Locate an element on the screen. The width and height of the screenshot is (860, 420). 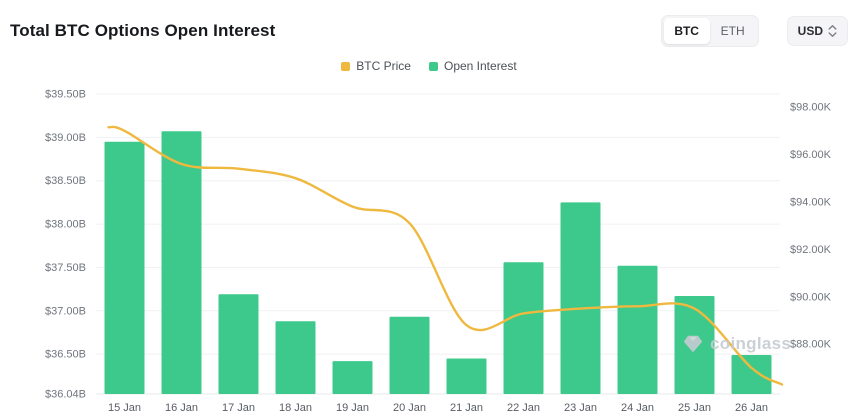
right-axis-label: $98.00K is located at coordinates (811, 108).